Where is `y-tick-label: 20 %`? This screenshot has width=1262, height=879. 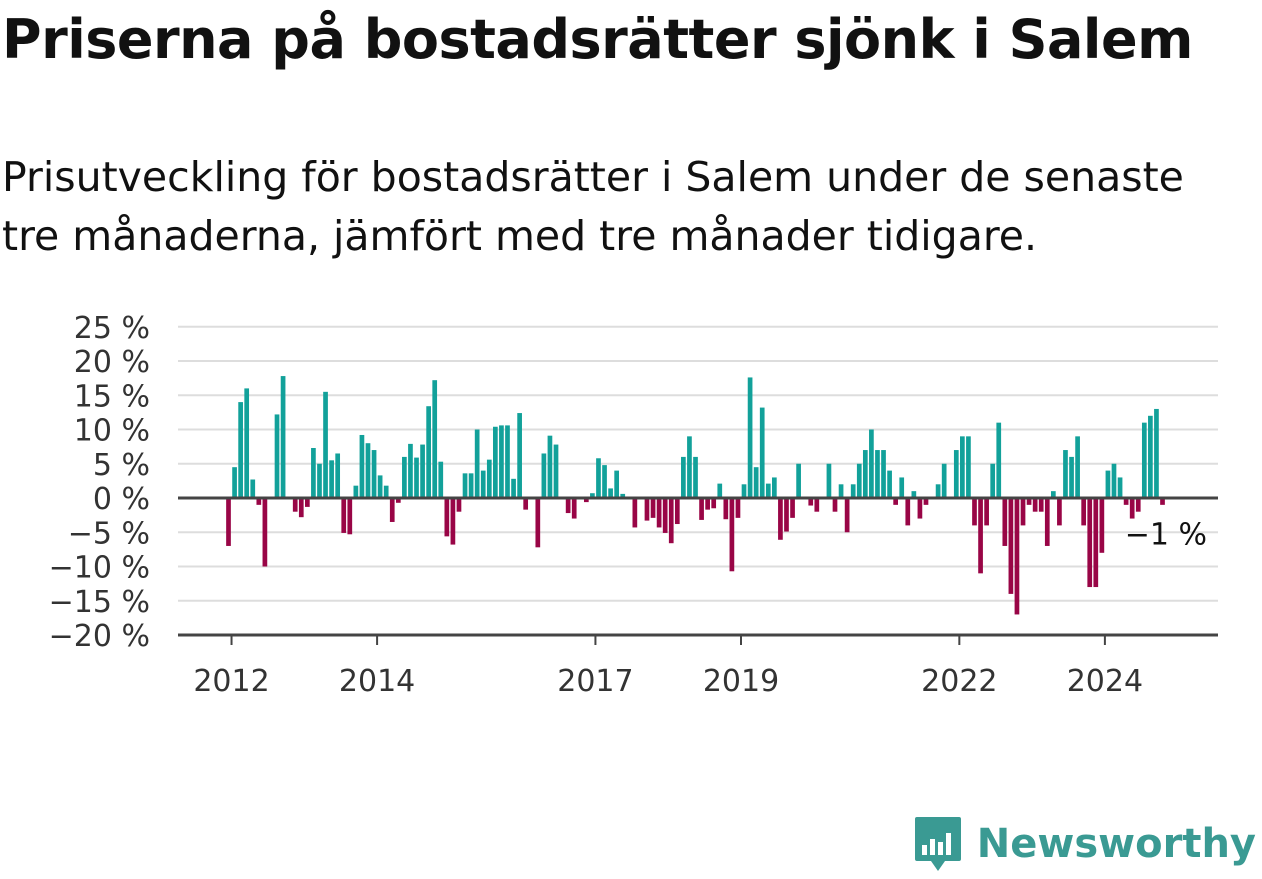 y-tick-label: 20 % is located at coordinates (112, 362).